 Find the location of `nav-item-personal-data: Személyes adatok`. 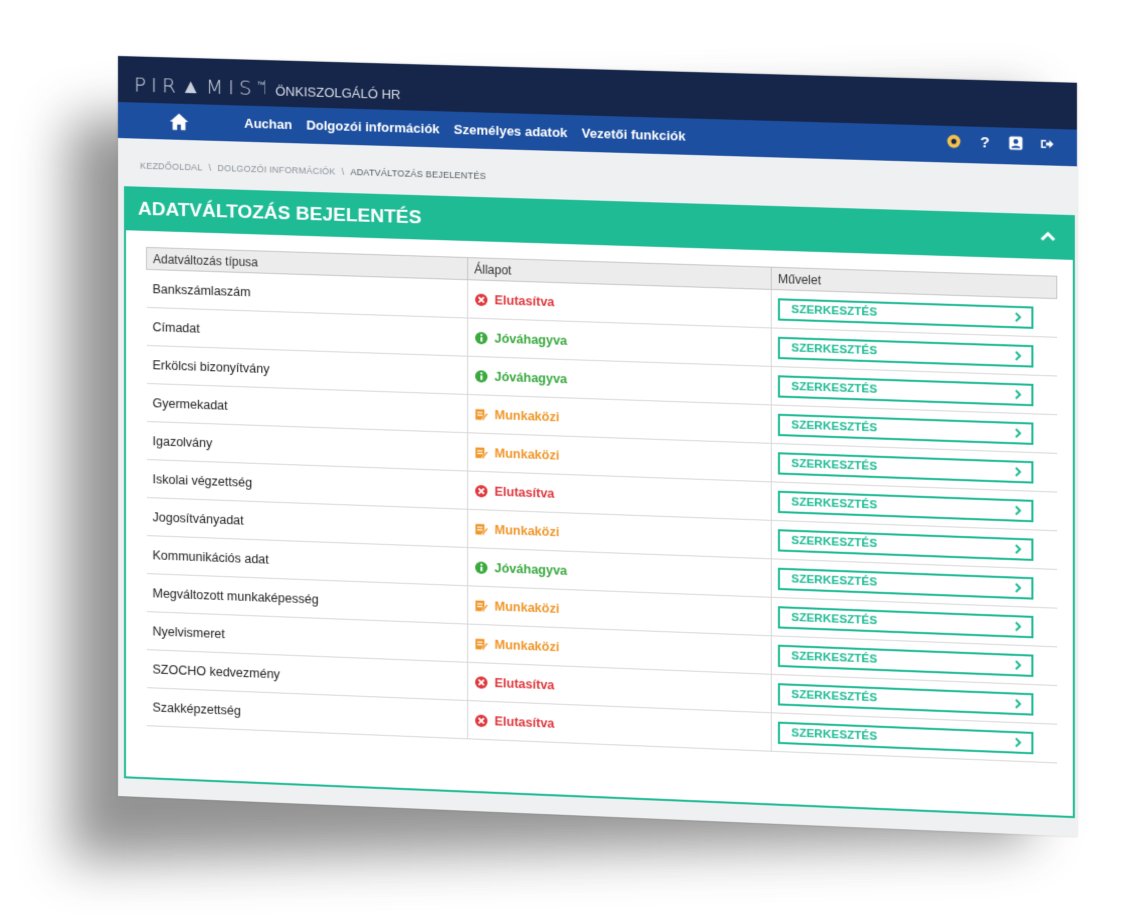

nav-item-personal-data: Személyes adatok is located at coordinates (510, 131).